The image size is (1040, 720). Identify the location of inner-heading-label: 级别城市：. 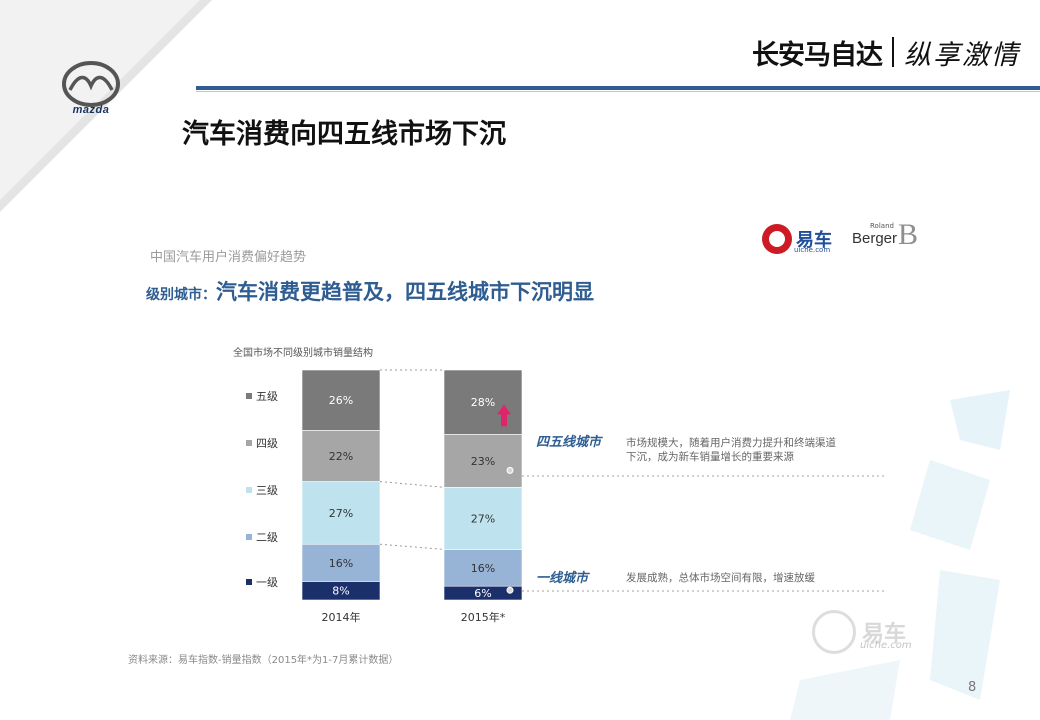
(181, 295).